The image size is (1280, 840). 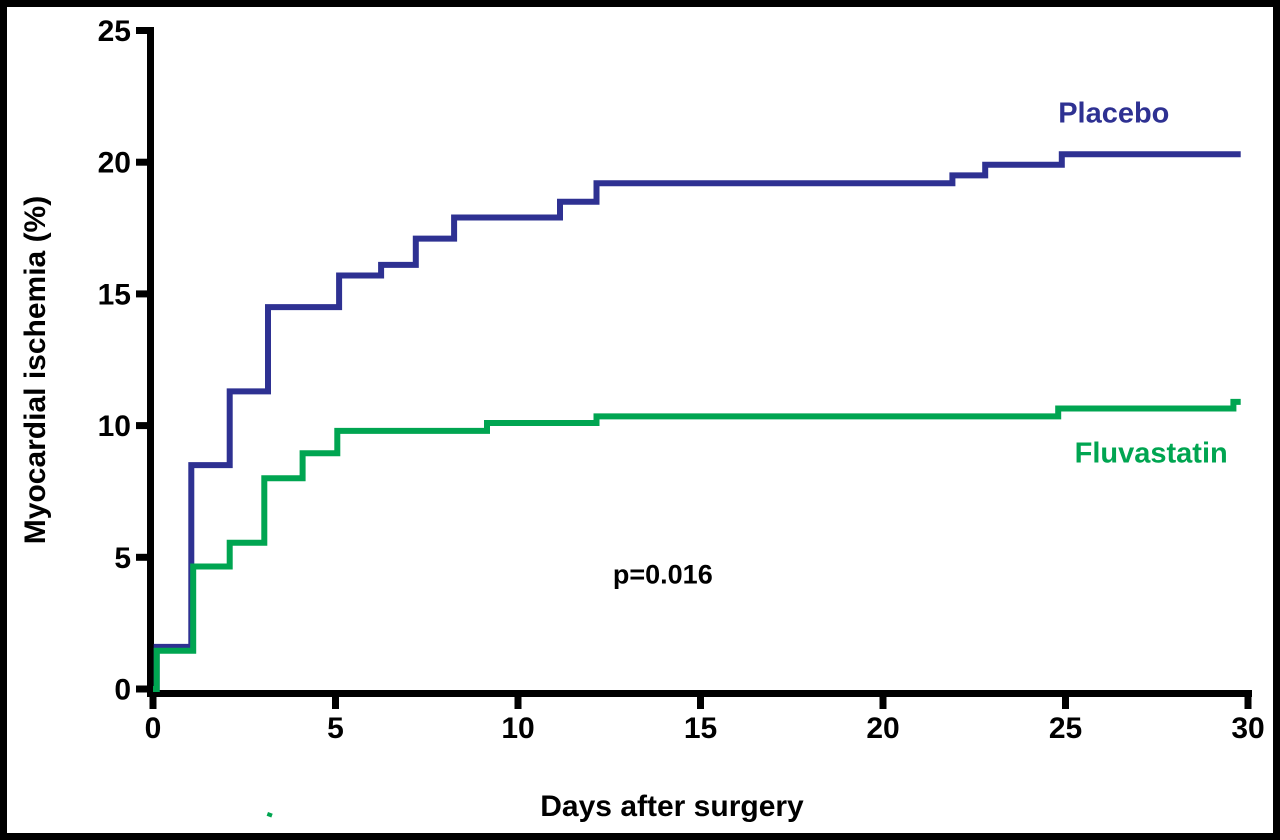 What do you see at coordinates (35, 370) in the screenshot?
I see `y-axis-title: Myocardial ischemia (%)` at bounding box center [35, 370].